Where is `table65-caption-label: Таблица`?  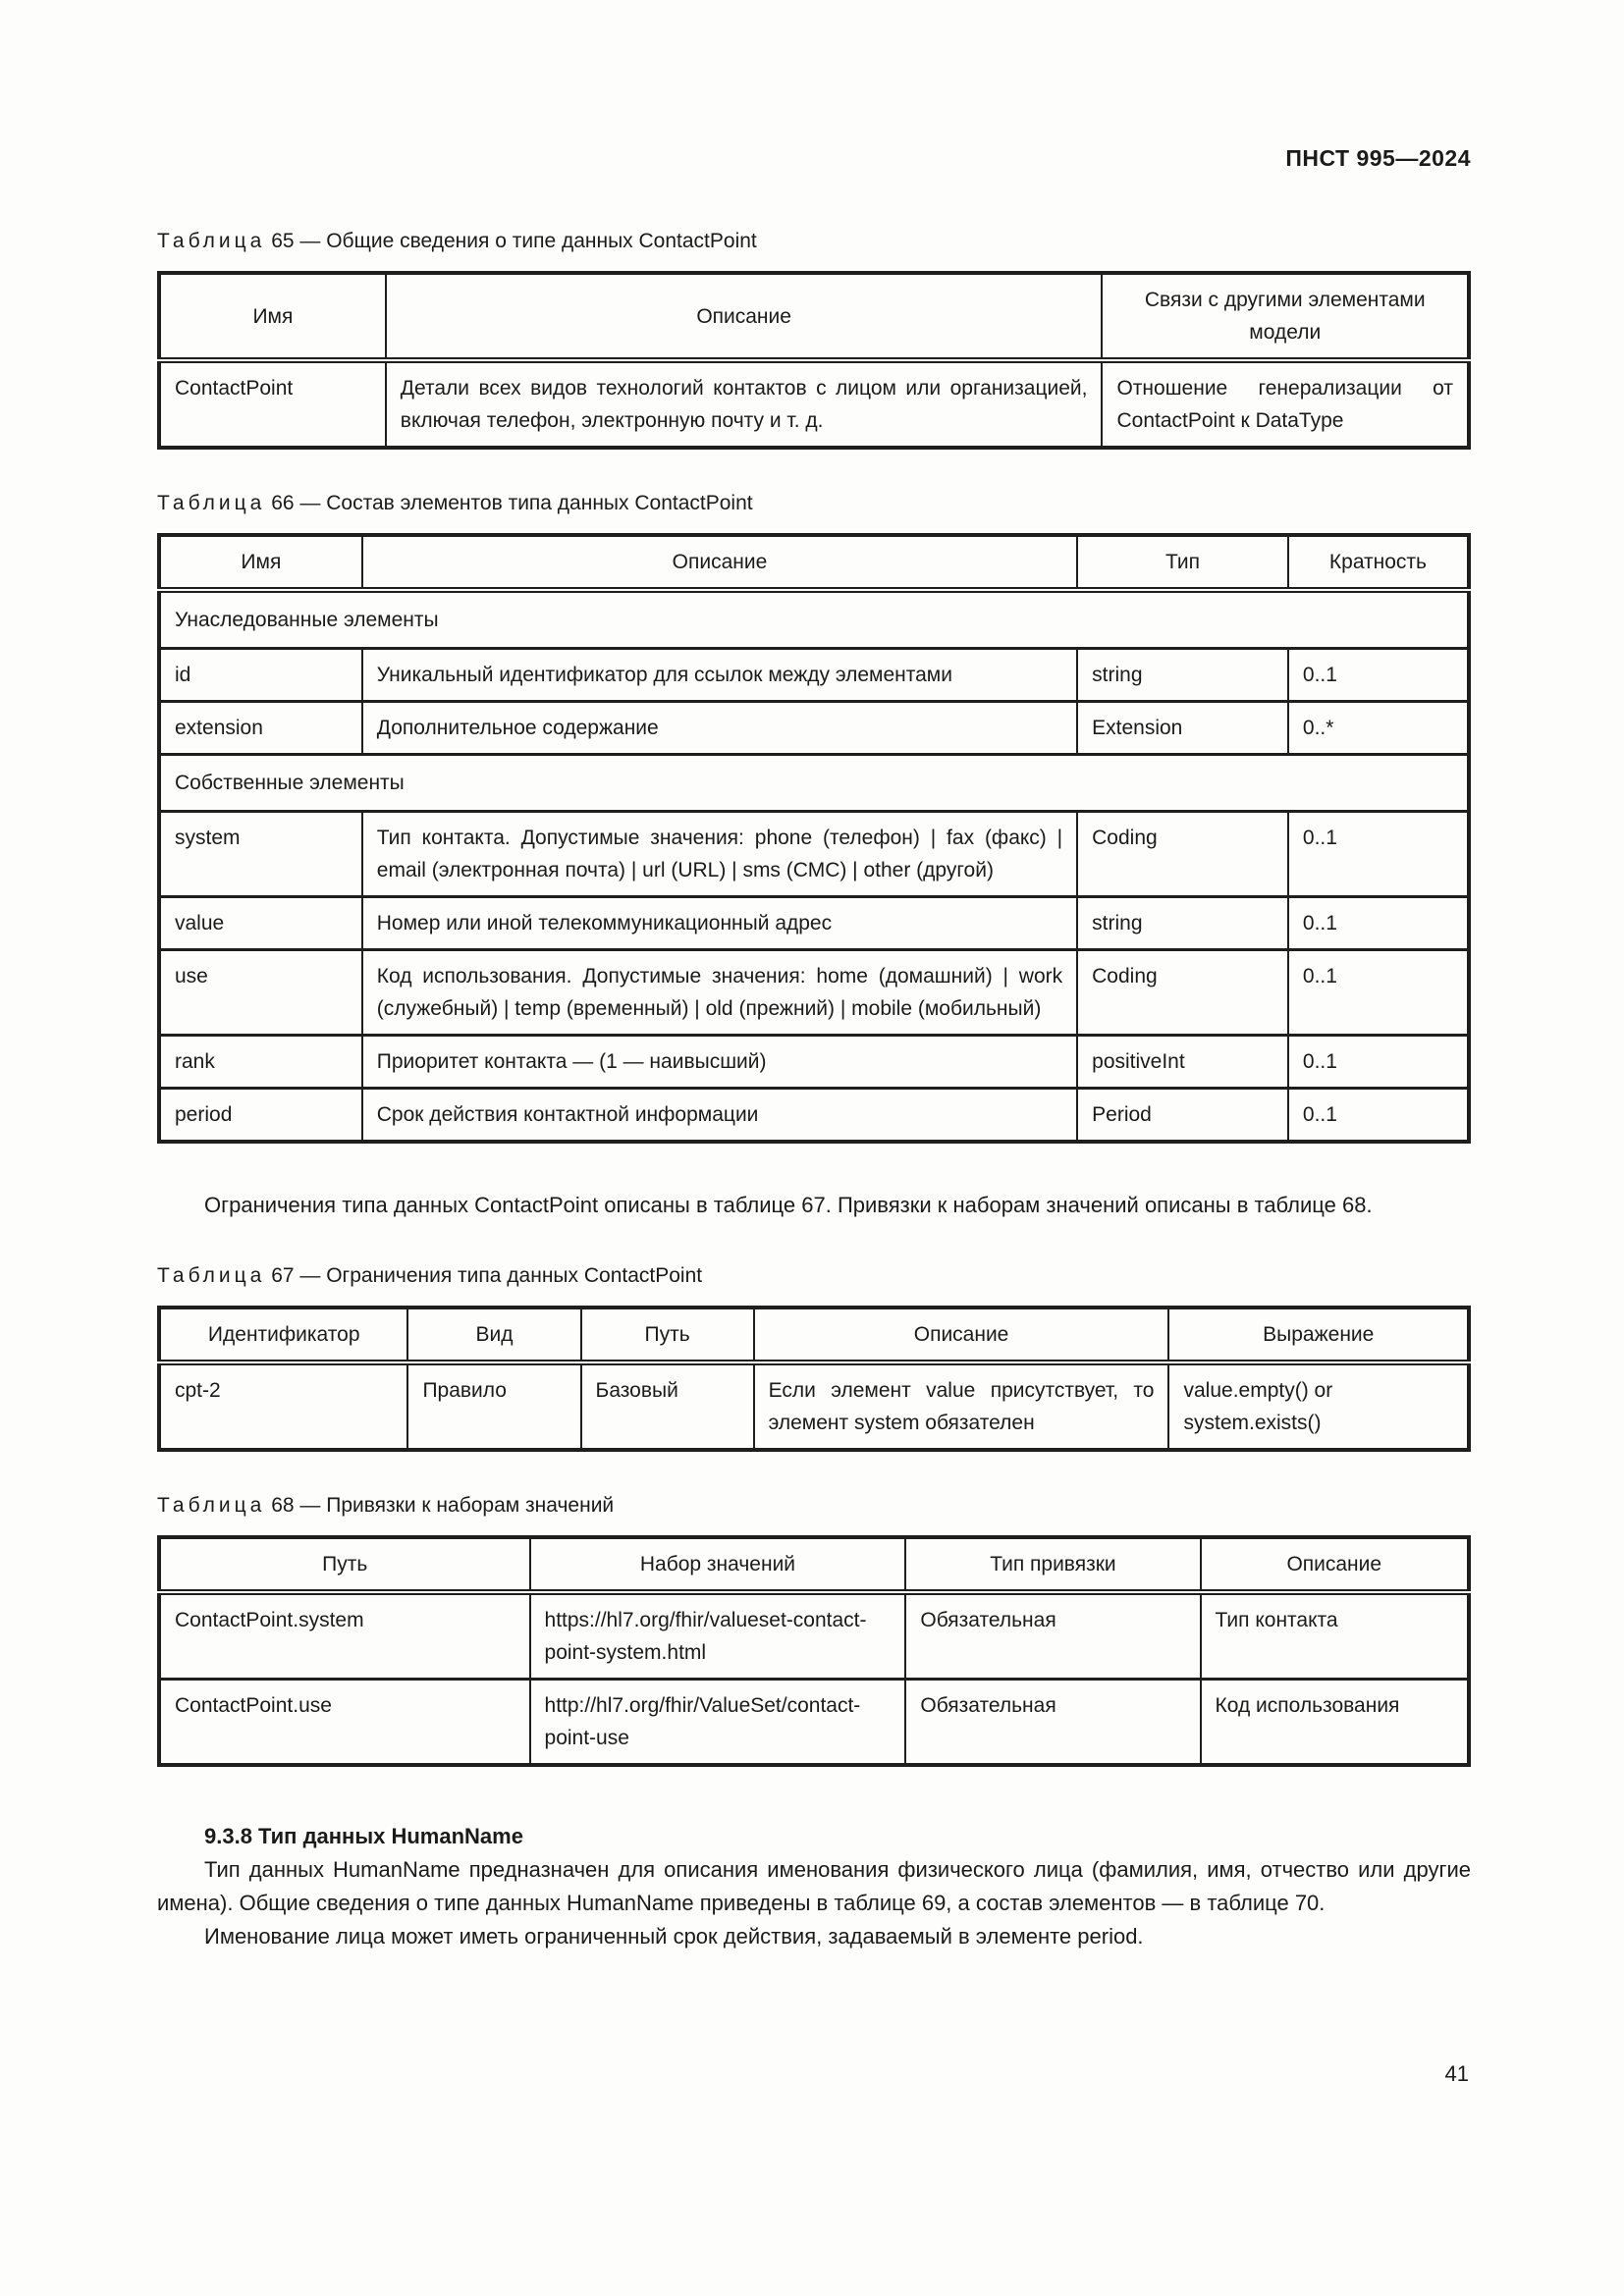 table65-caption-label: Таблица is located at coordinates (211, 241).